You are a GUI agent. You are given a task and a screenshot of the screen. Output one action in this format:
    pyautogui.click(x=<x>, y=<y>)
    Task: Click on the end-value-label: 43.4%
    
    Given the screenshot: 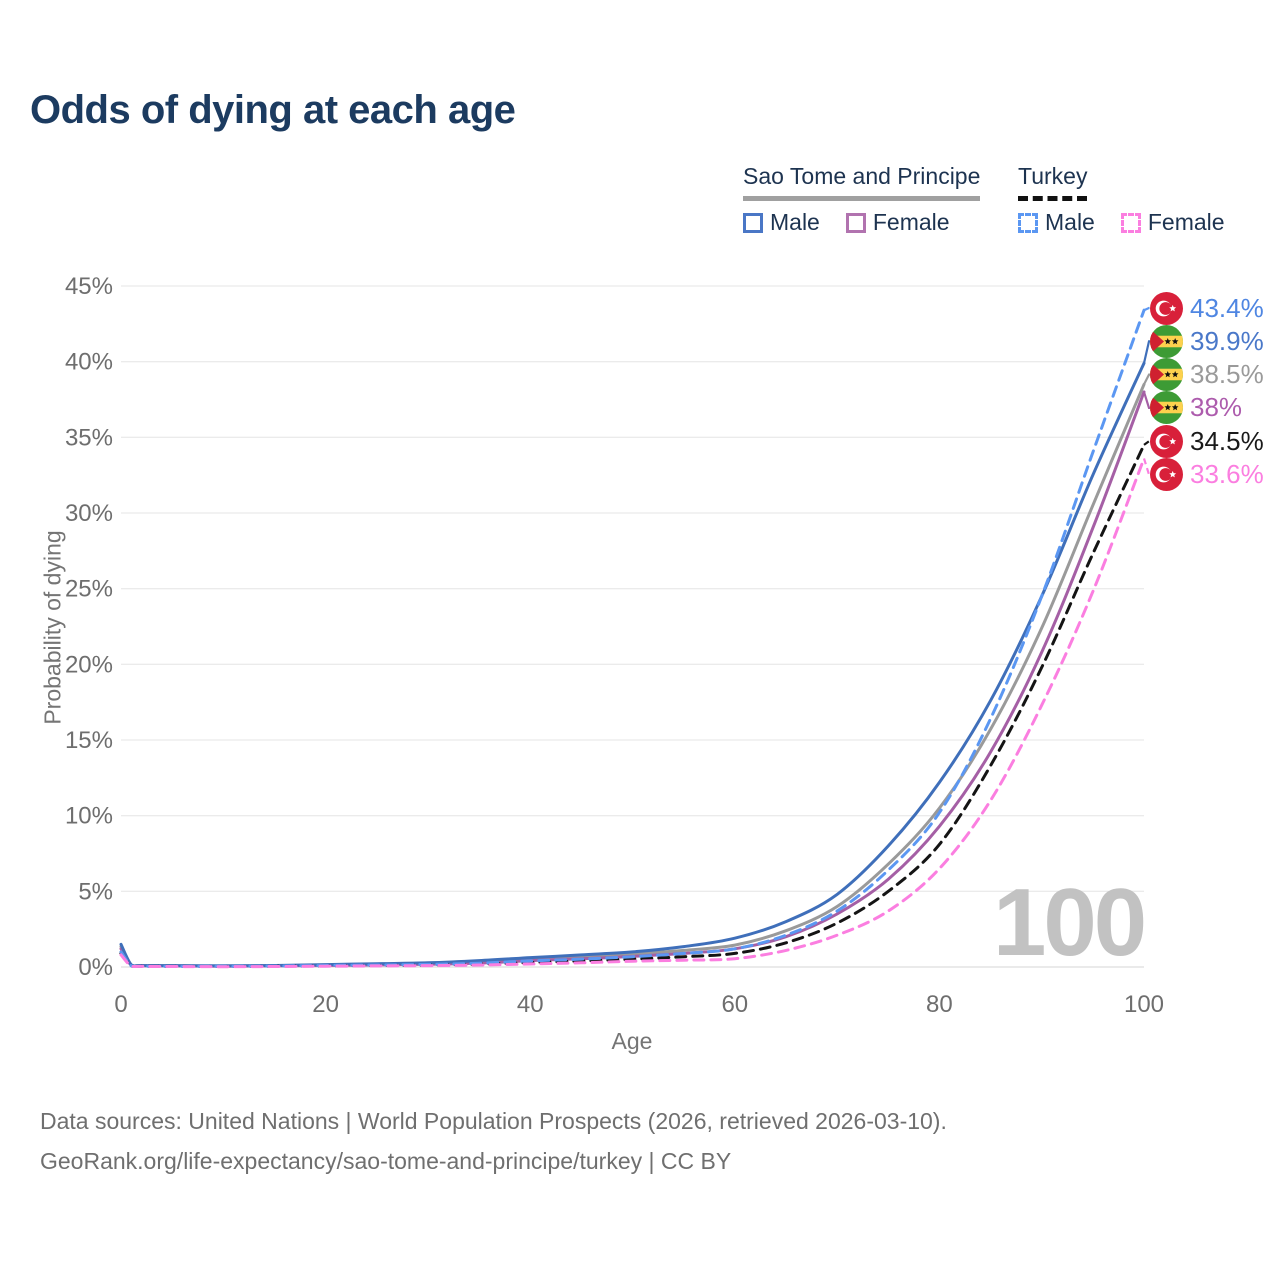 What is the action you would take?
    pyautogui.click(x=1227, y=307)
    